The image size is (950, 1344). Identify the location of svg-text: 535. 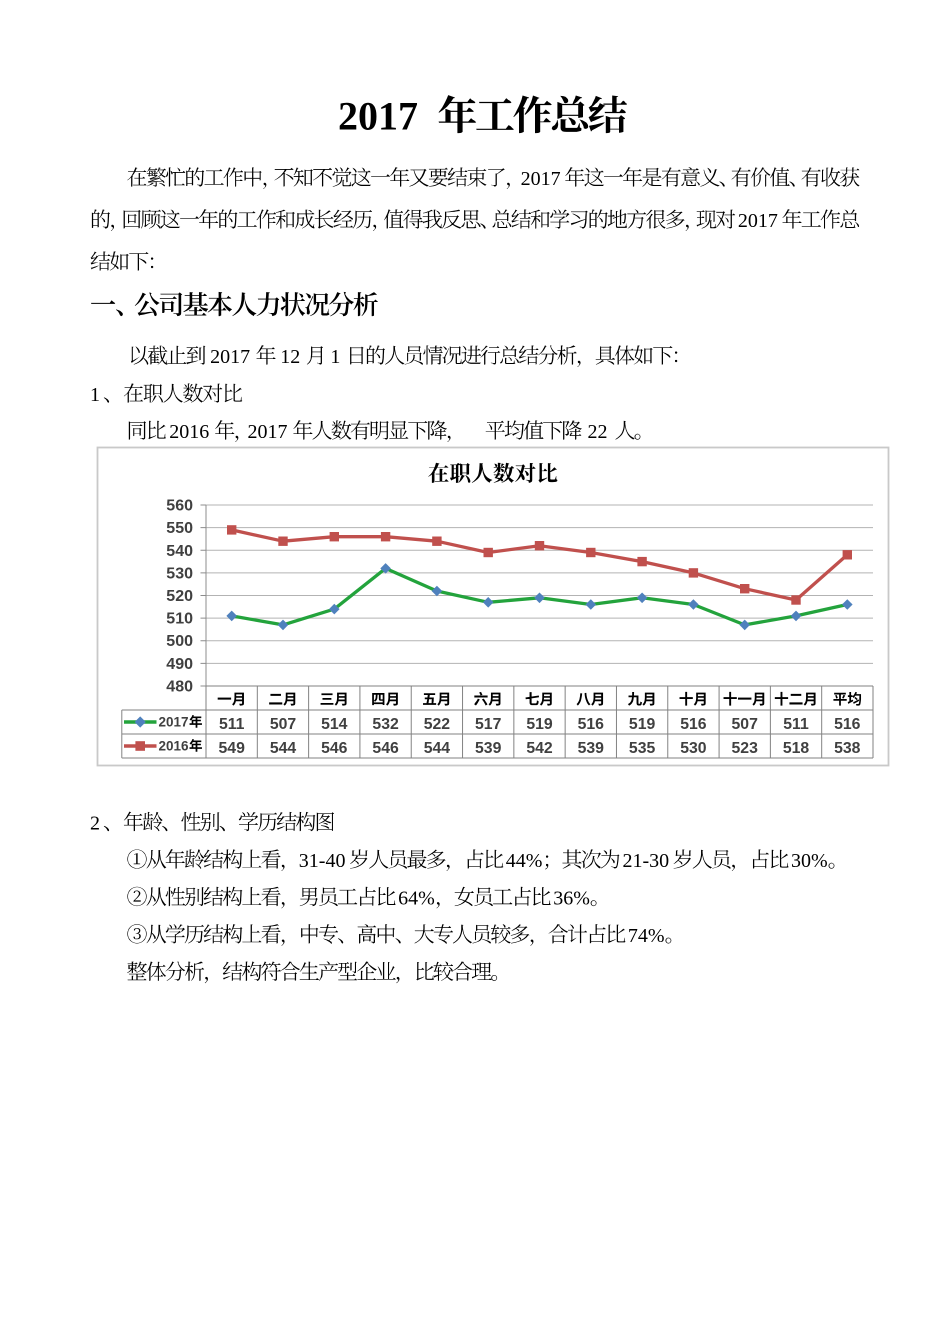
(642, 748).